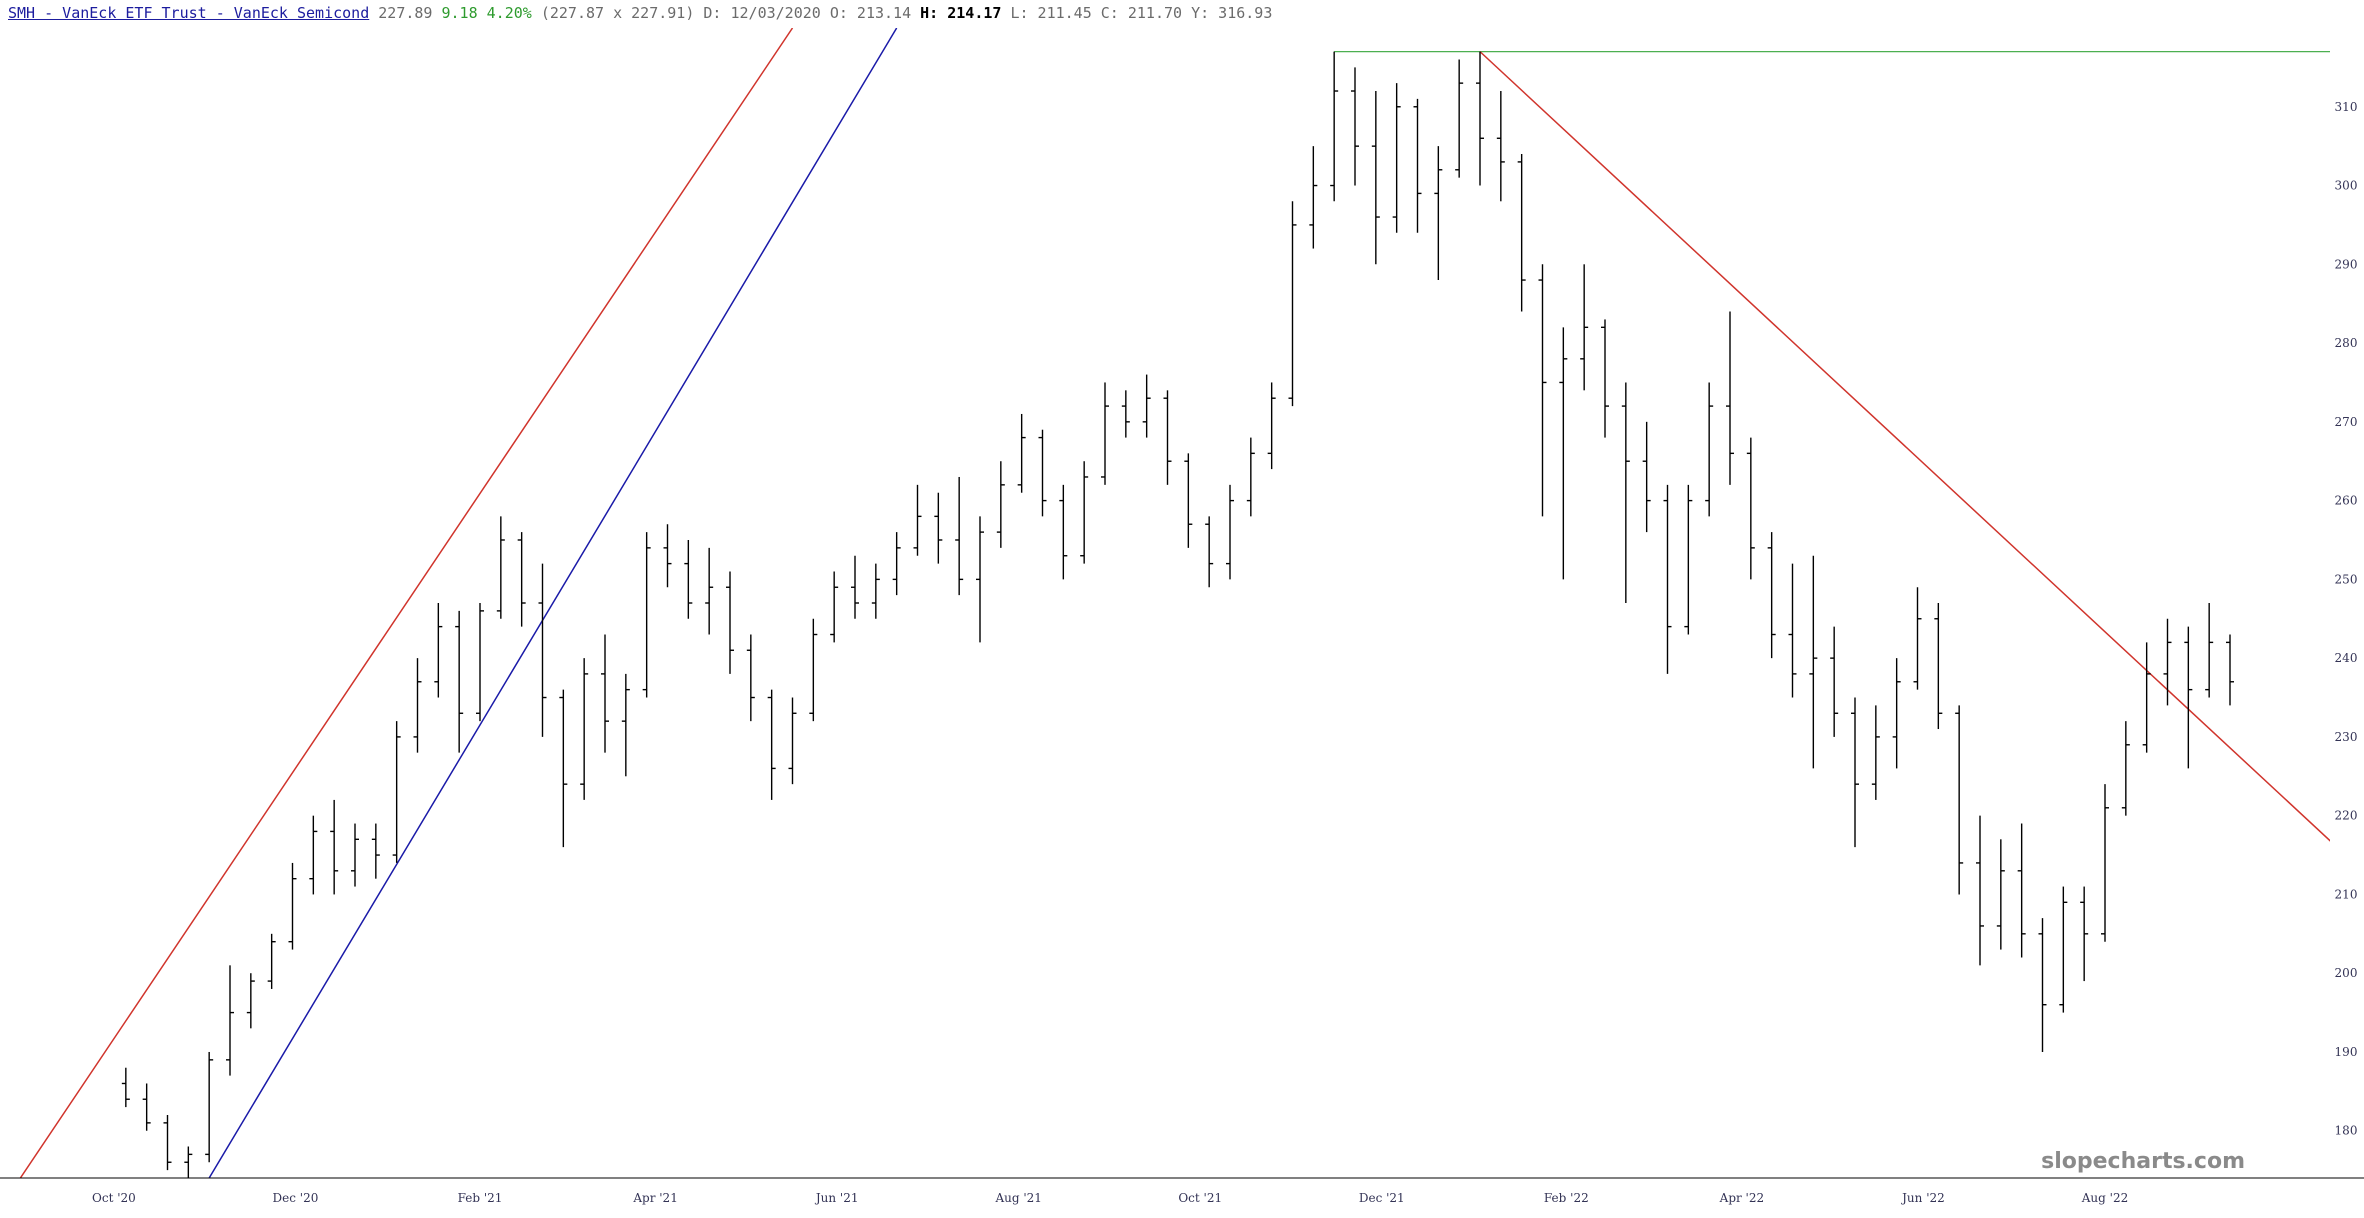  I want to click on x-tick-label: Jun '22, so click(1922, 1198).